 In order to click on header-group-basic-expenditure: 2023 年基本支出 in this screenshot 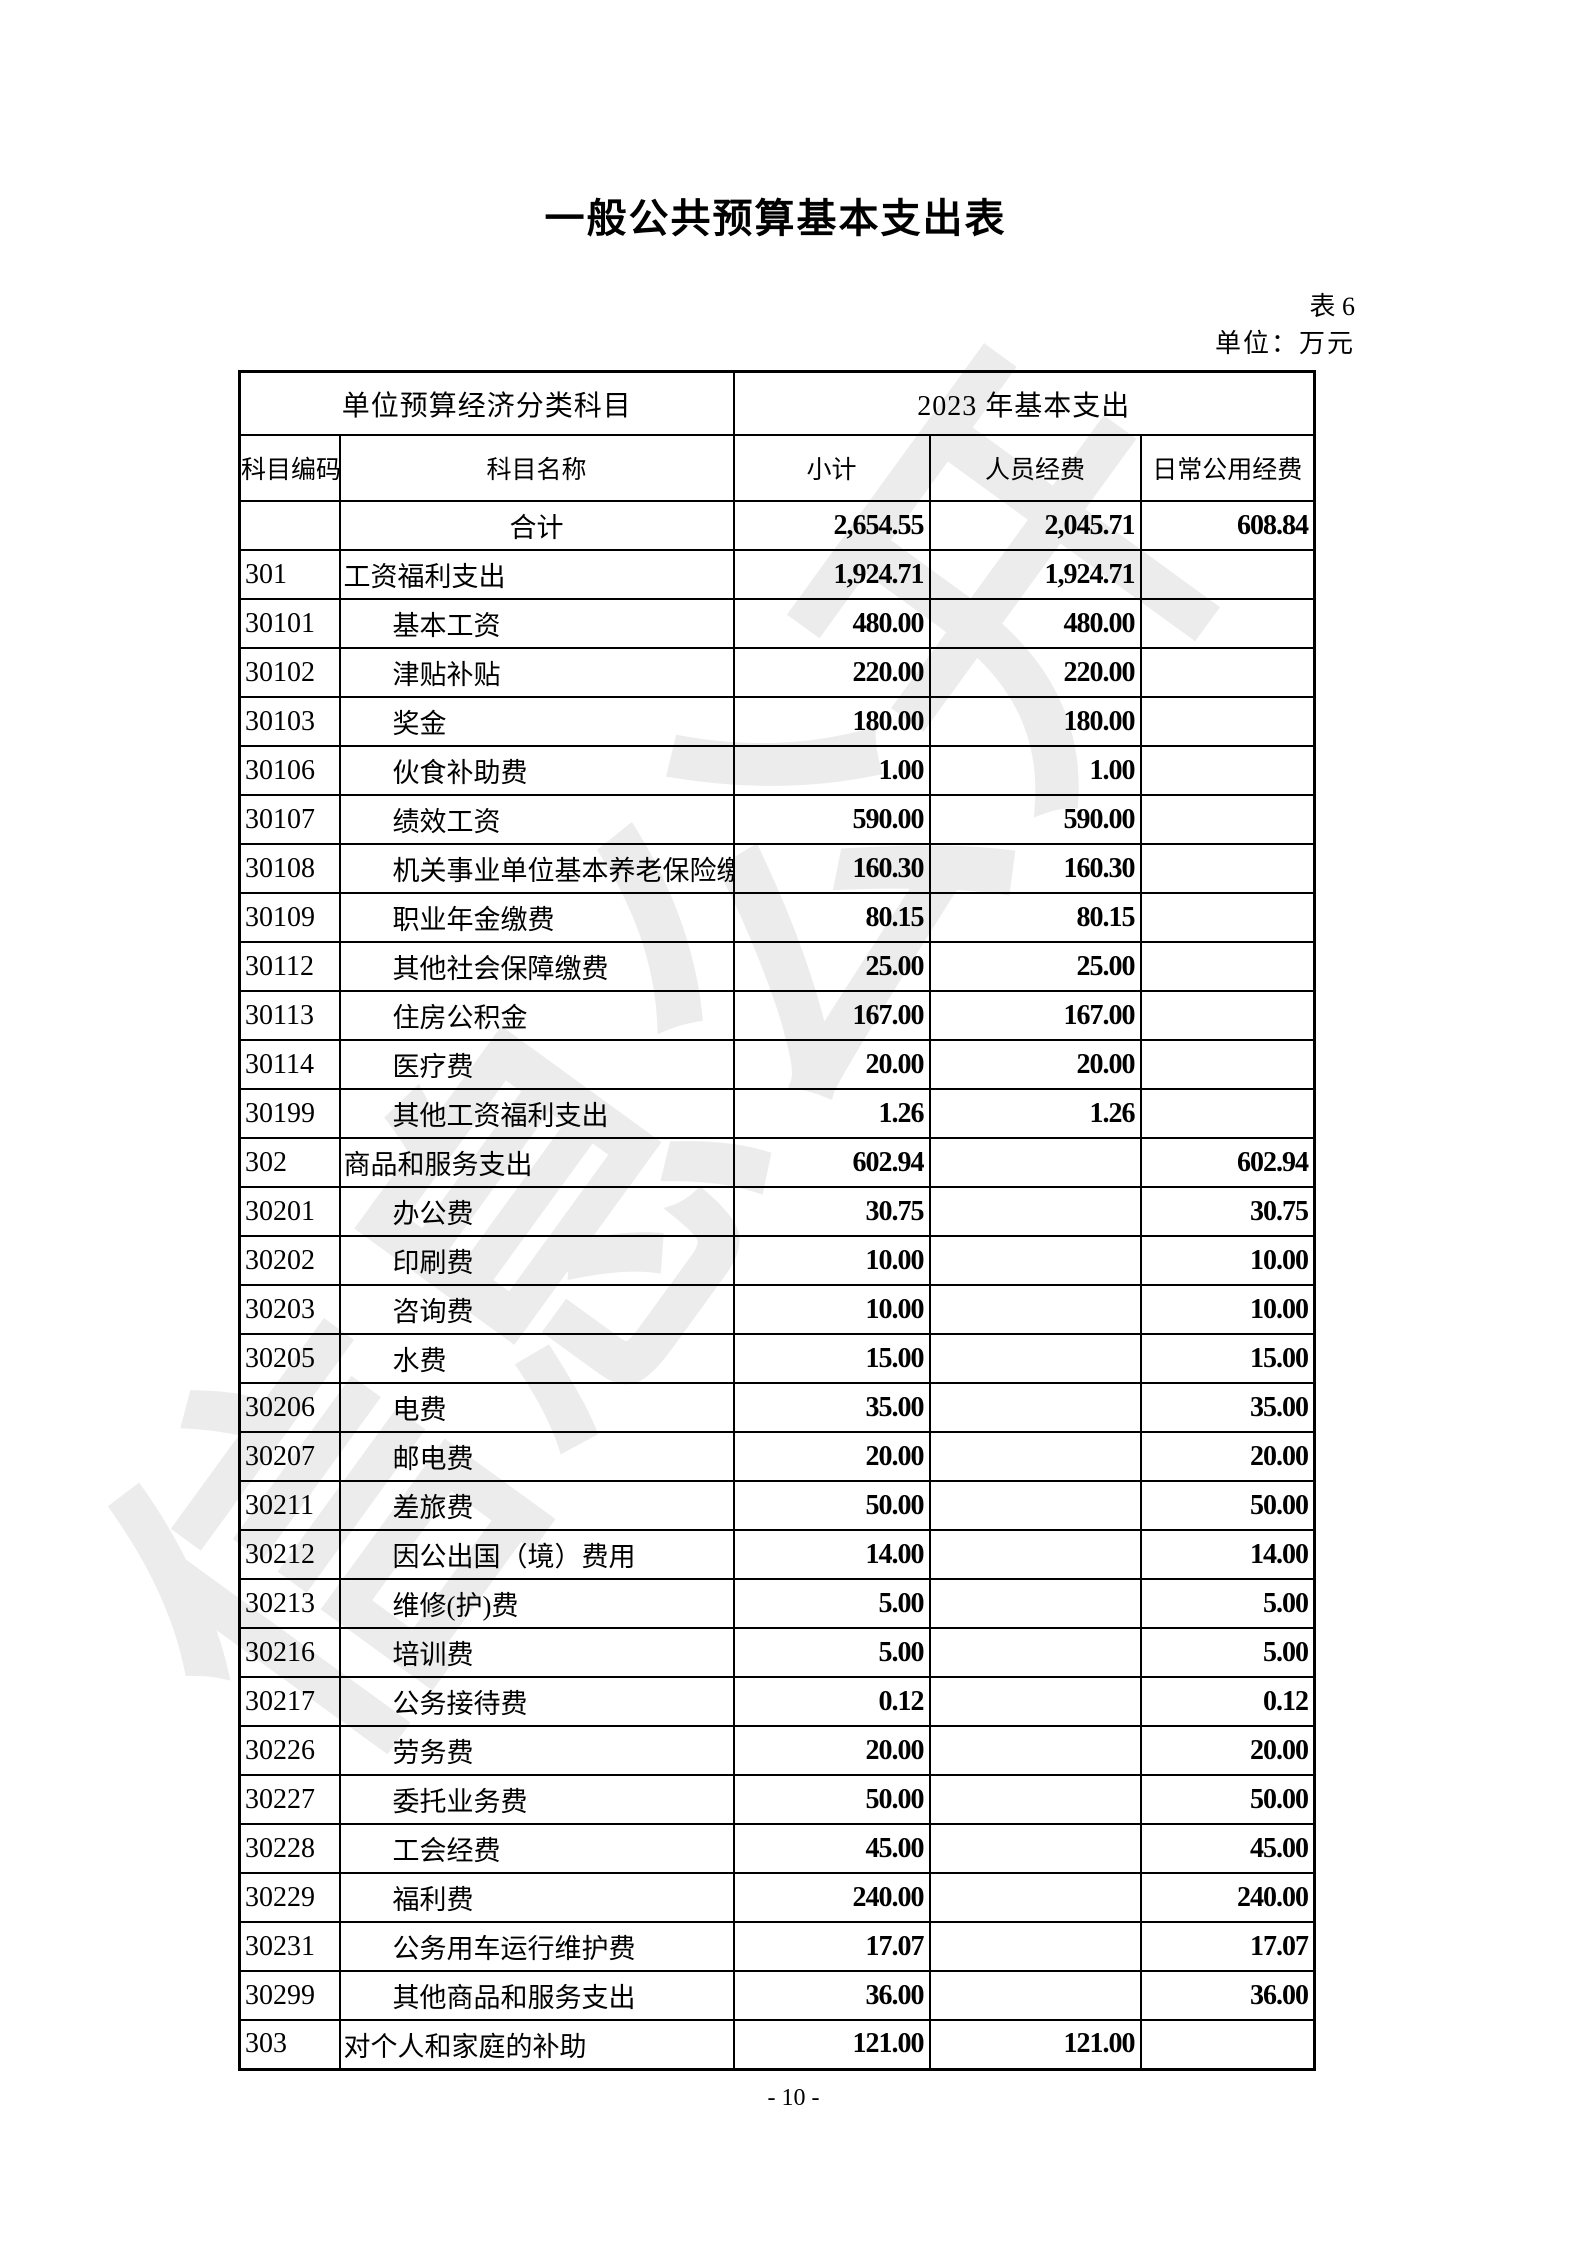, I will do `click(1024, 403)`.